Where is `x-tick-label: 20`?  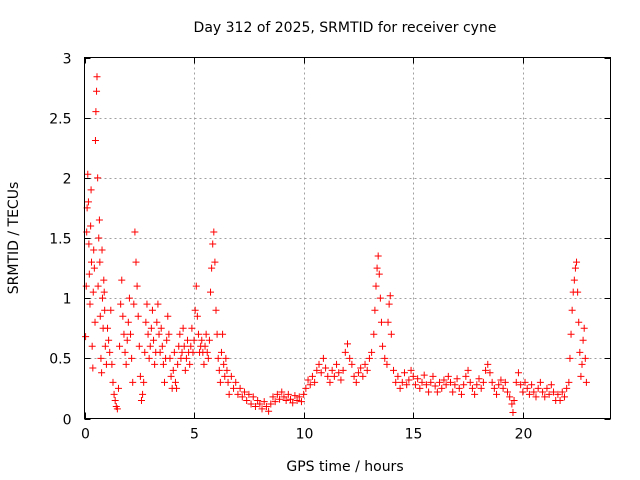
x-tick-label: 20 is located at coordinates (524, 435).